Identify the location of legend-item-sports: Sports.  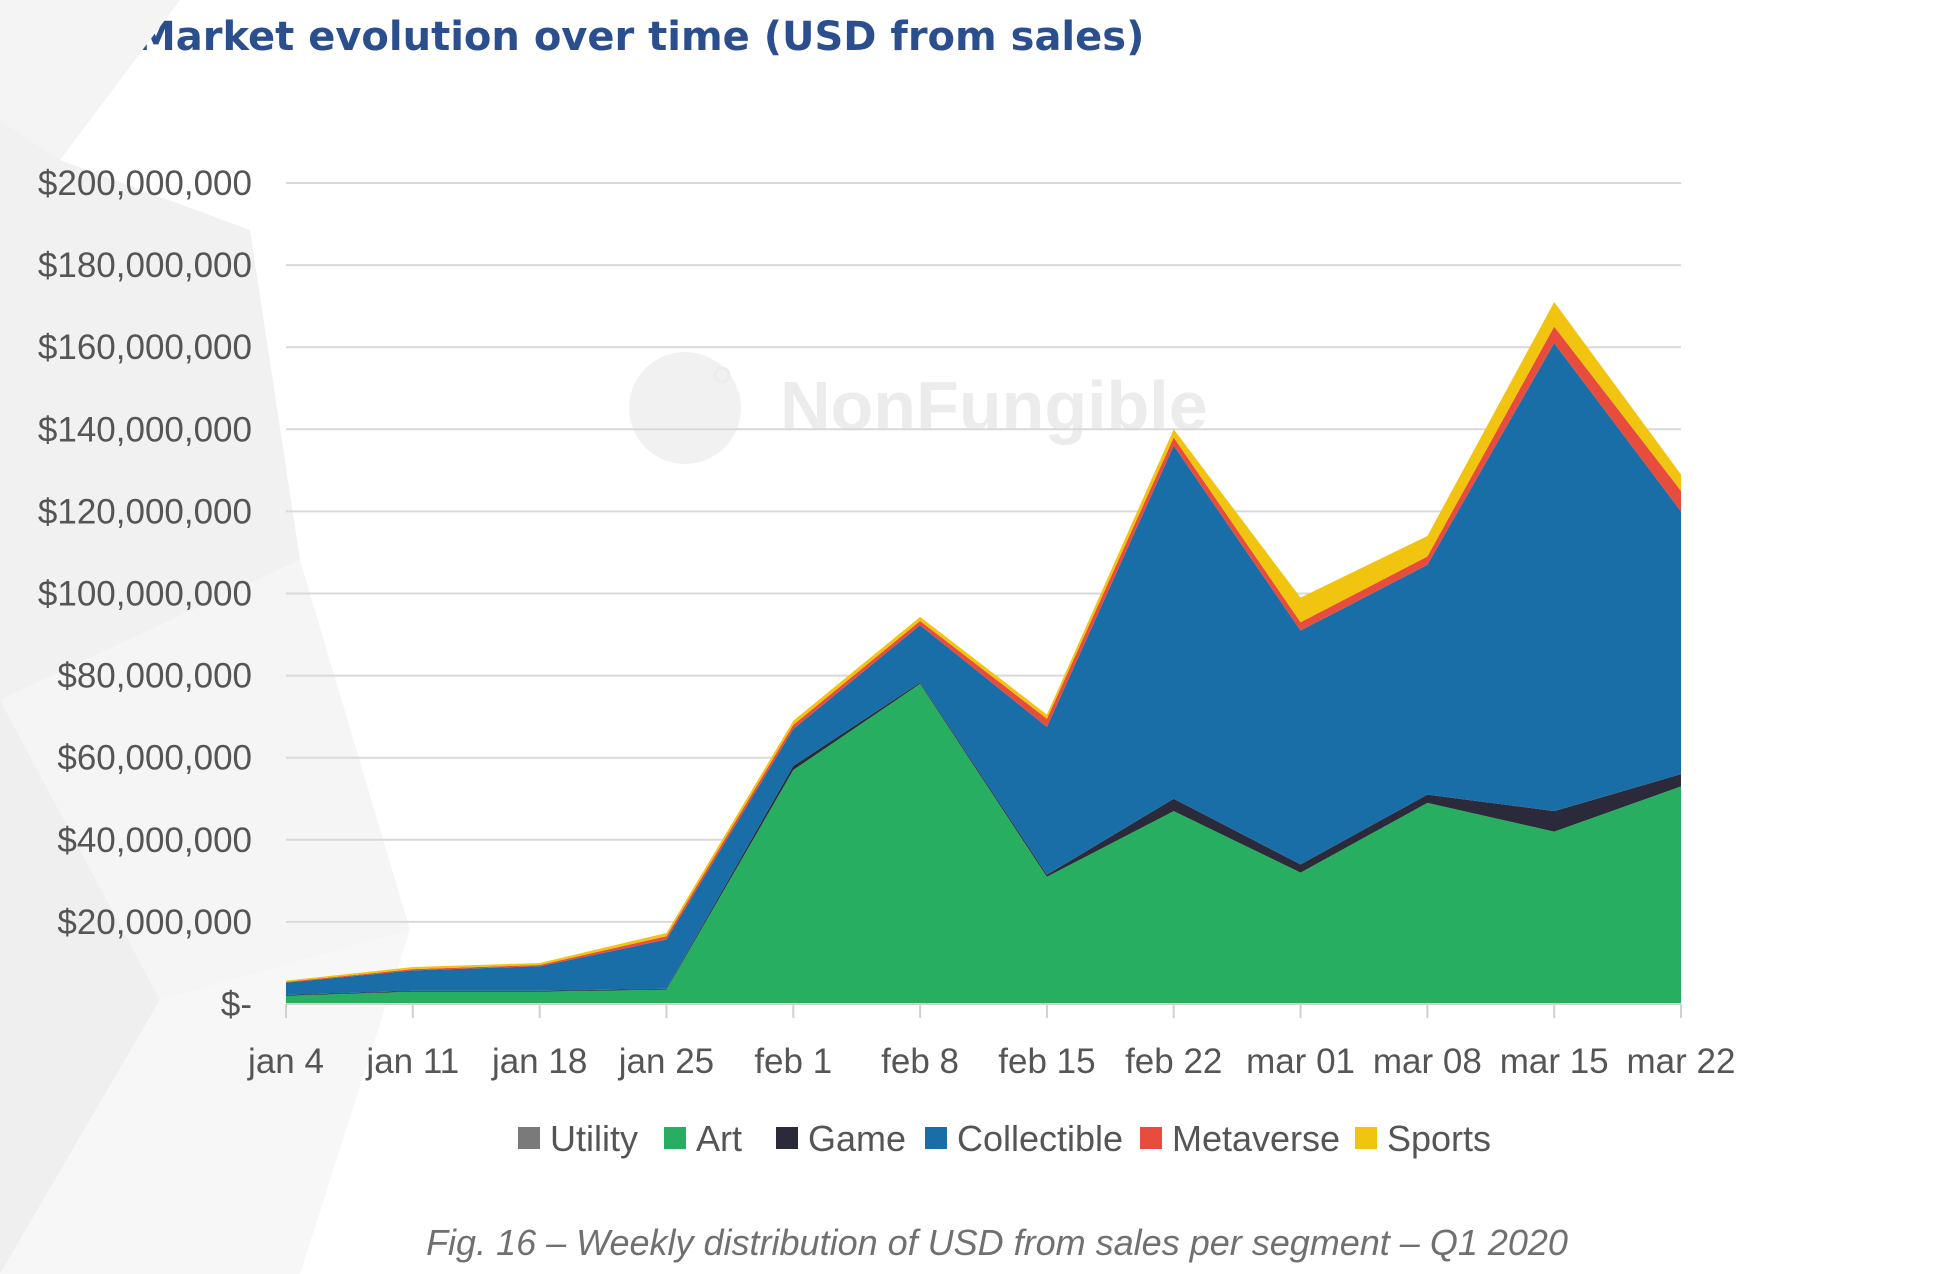
(1423, 1138).